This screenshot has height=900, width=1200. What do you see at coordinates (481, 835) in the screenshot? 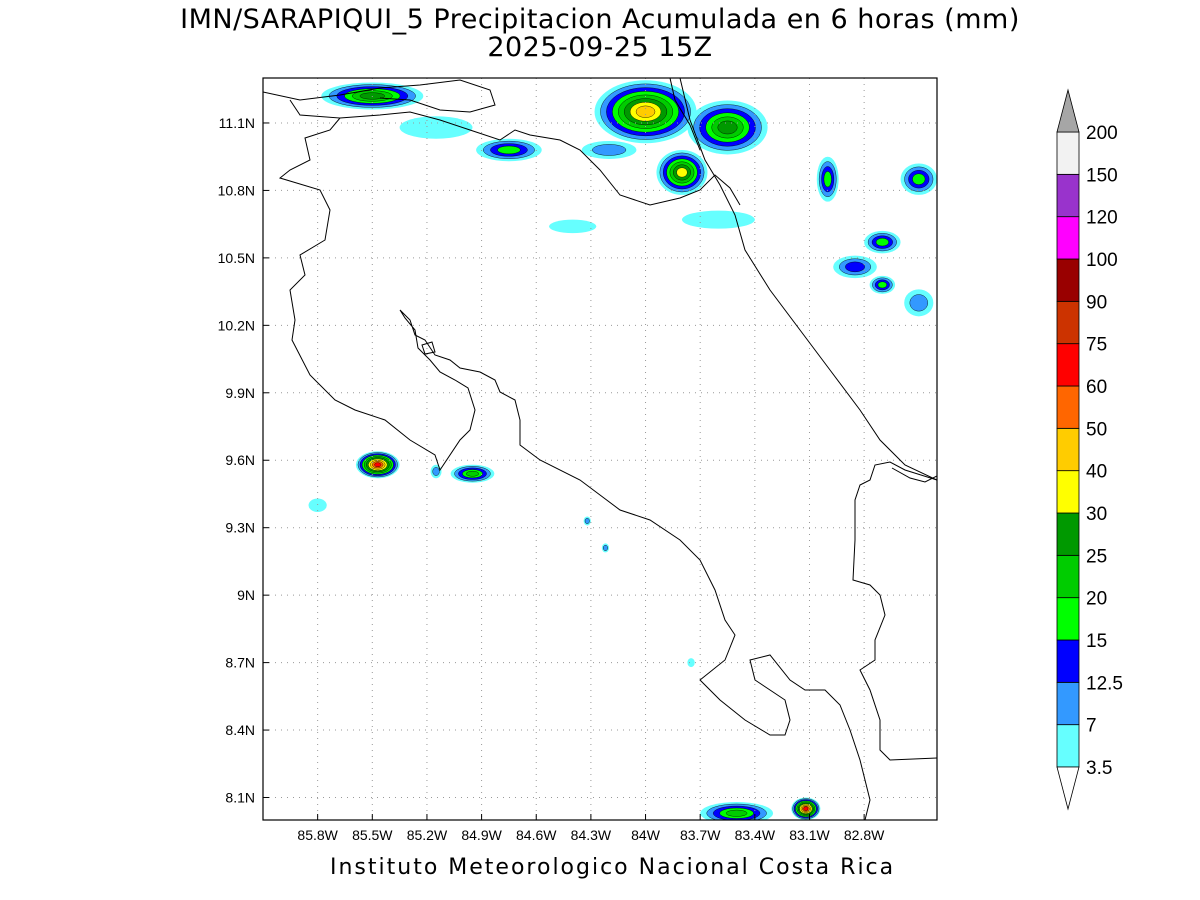
I see `lon-tick-label: 84.9W` at bounding box center [481, 835].